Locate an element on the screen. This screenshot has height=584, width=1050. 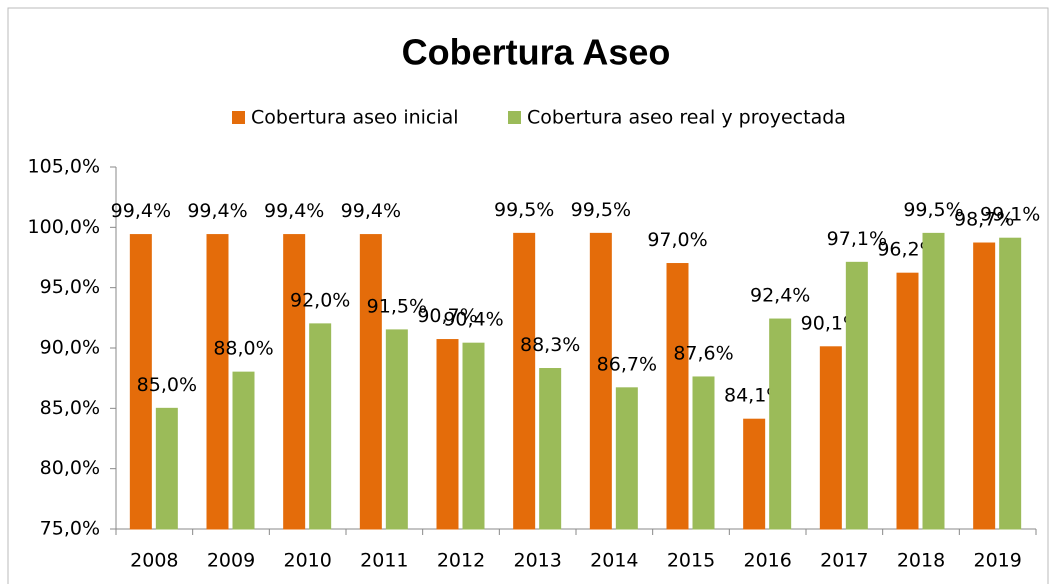
value-label: 85,0% is located at coordinates (167, 385).